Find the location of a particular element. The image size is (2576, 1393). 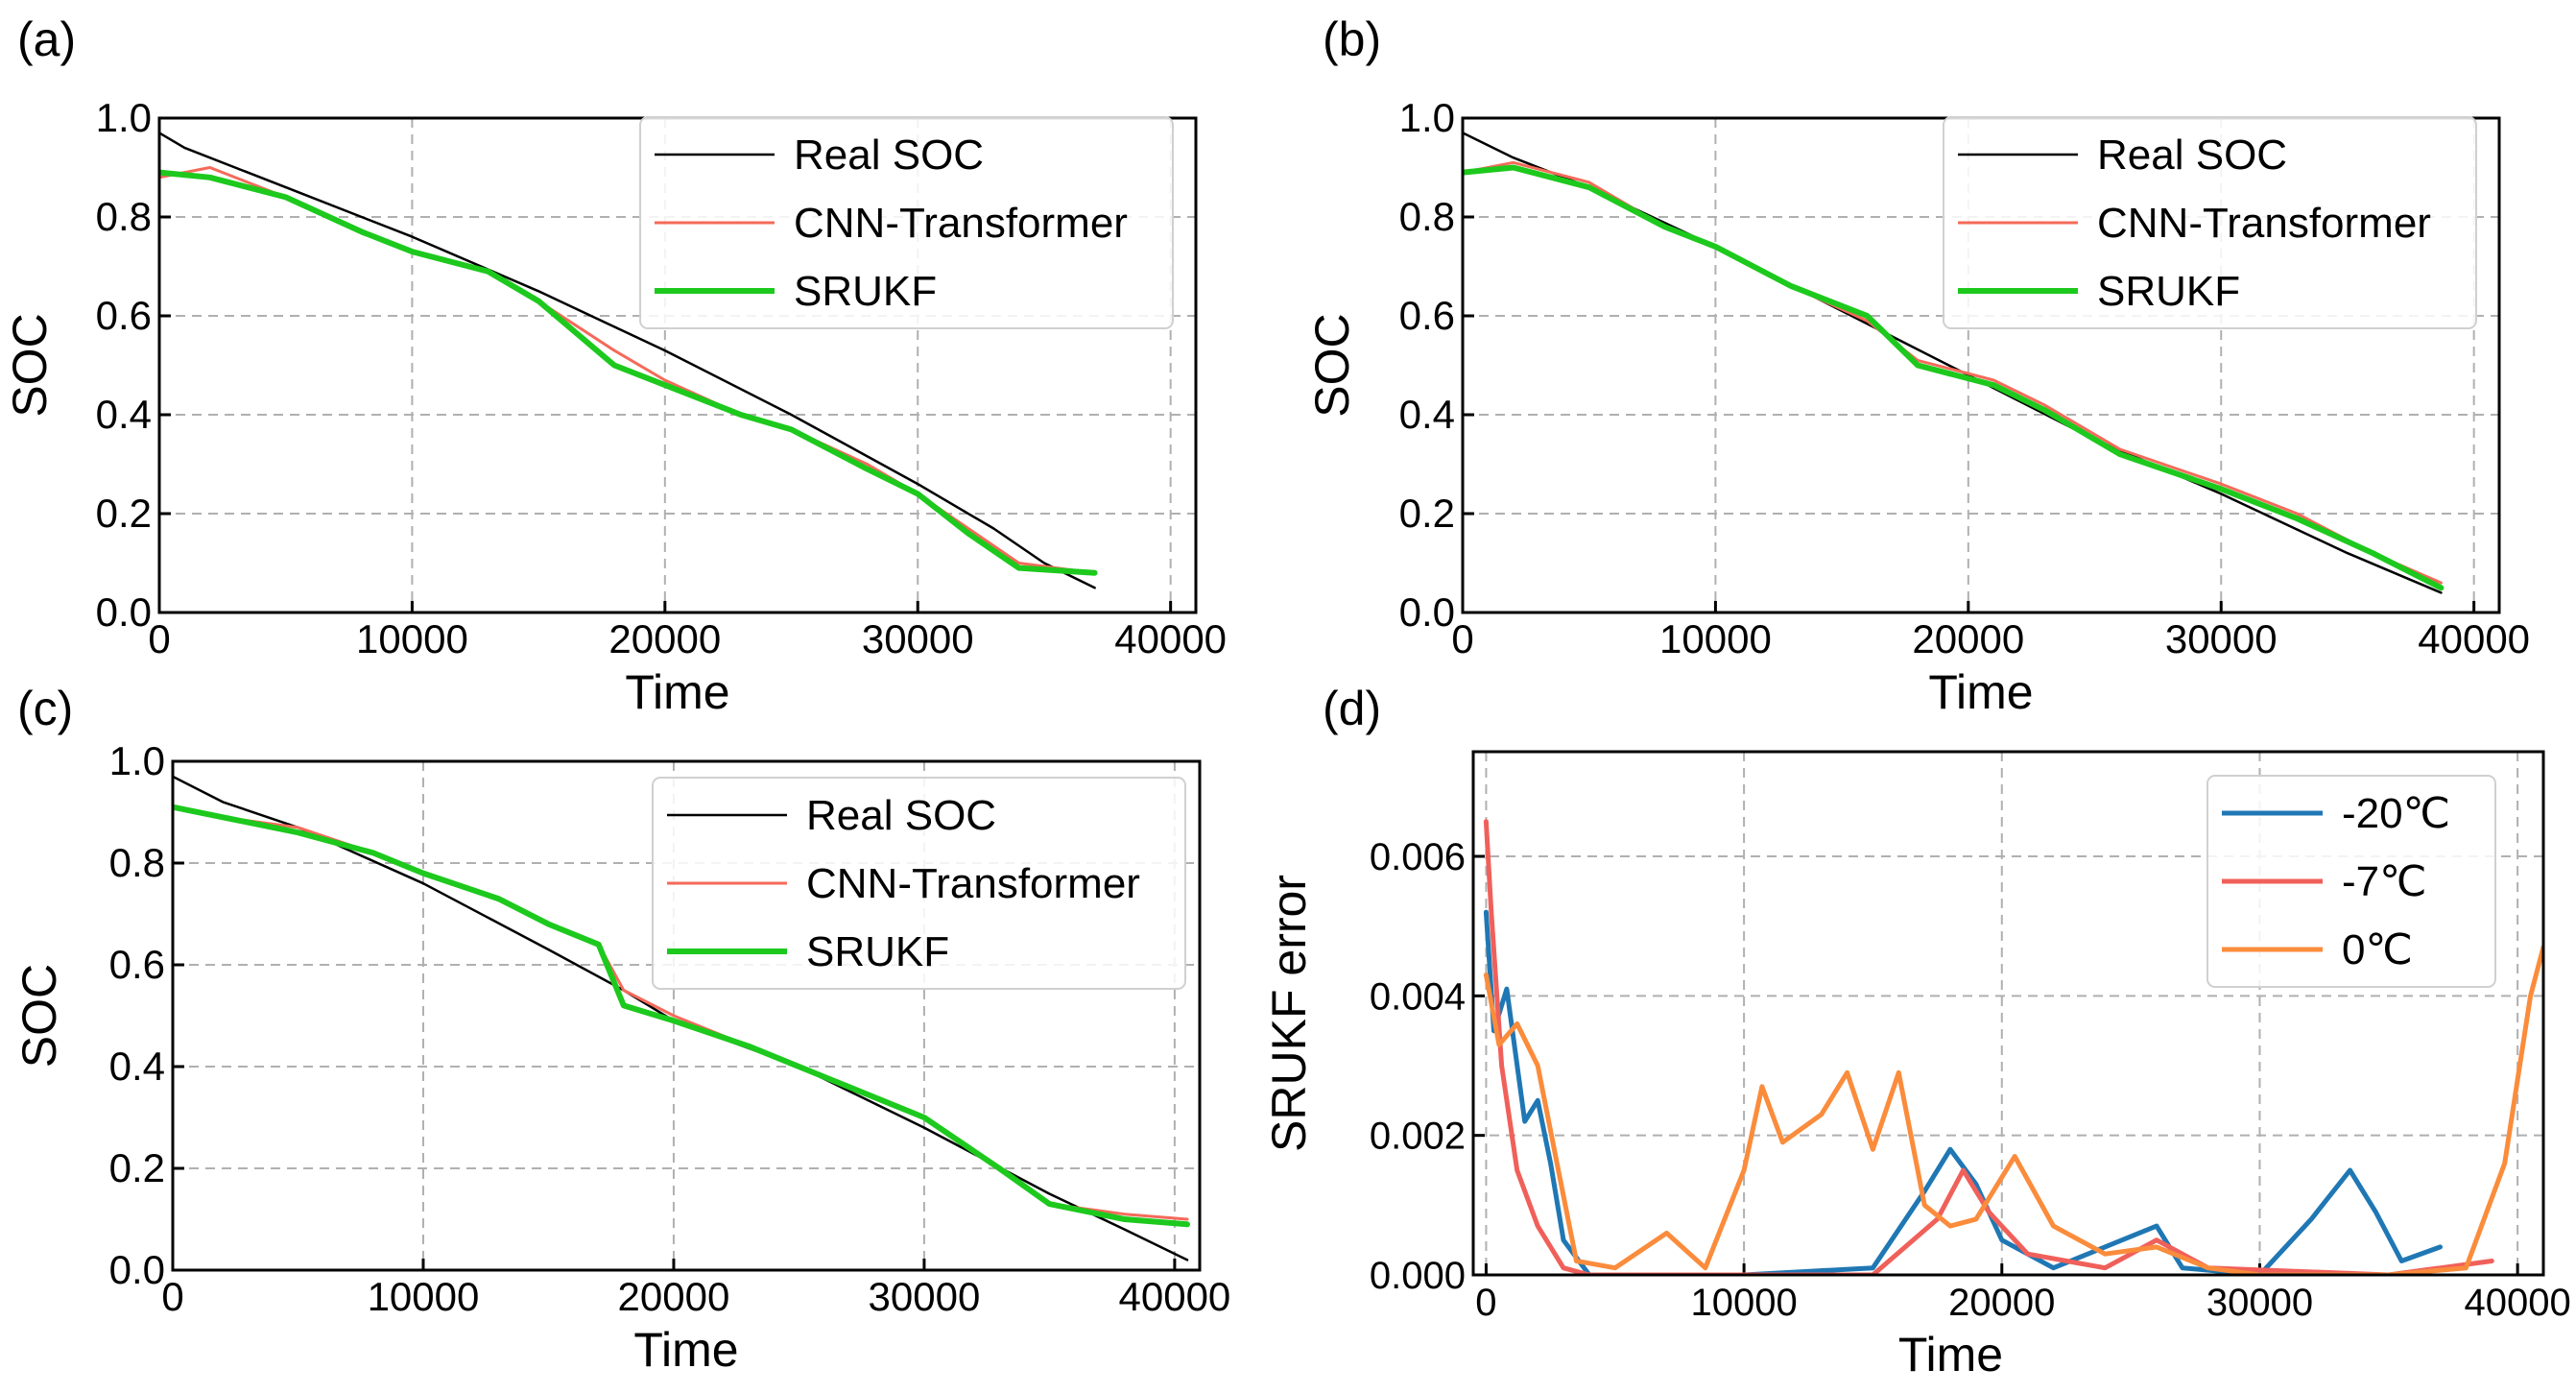

y-tick-label: 0.002 is located at coordinates (1418, 1137).